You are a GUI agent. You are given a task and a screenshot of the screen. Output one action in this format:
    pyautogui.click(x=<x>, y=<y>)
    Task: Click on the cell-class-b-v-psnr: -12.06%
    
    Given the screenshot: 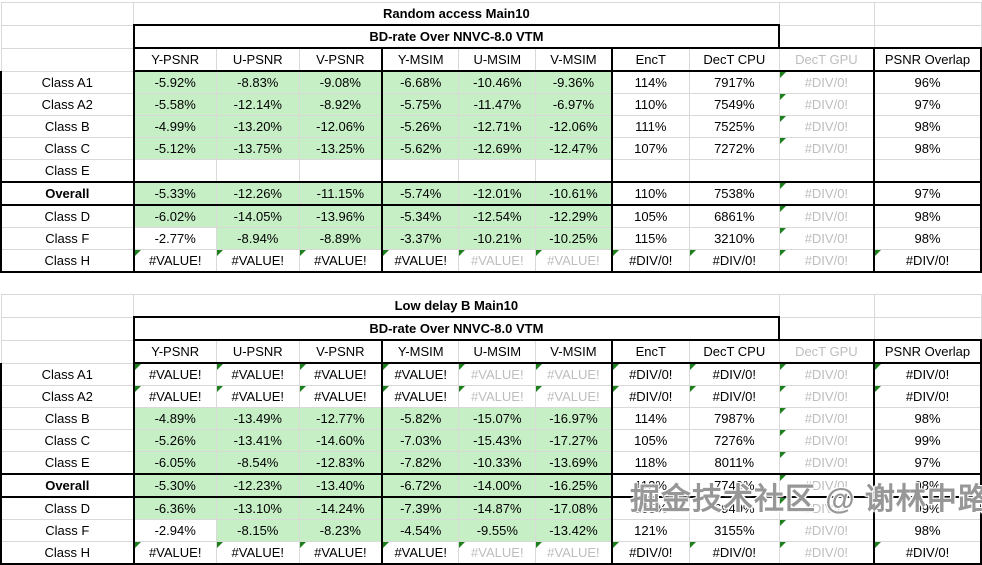 What is the action you would take?
    pyautogui.click(x=341, y=126)
    